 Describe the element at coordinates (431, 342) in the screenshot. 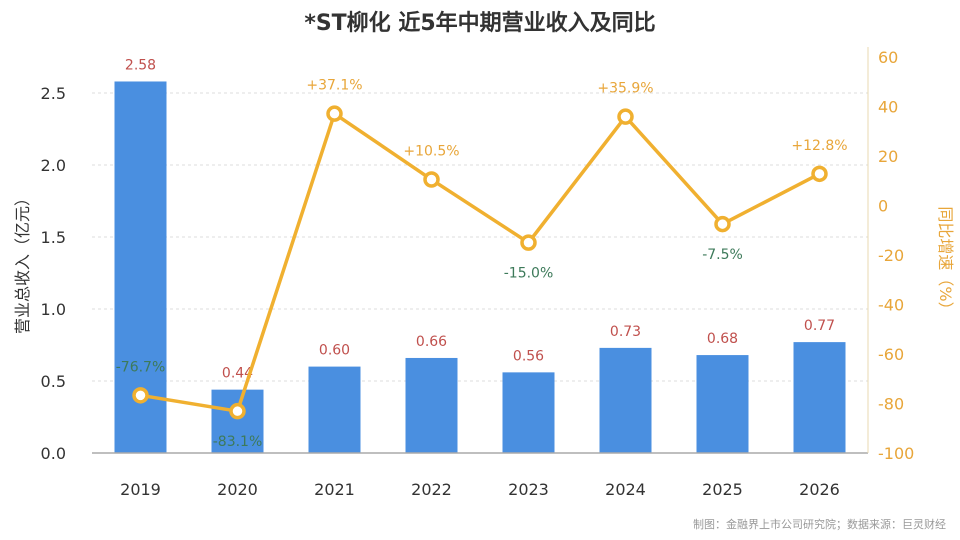

I see `bar-value-label: 0.66` at that location.